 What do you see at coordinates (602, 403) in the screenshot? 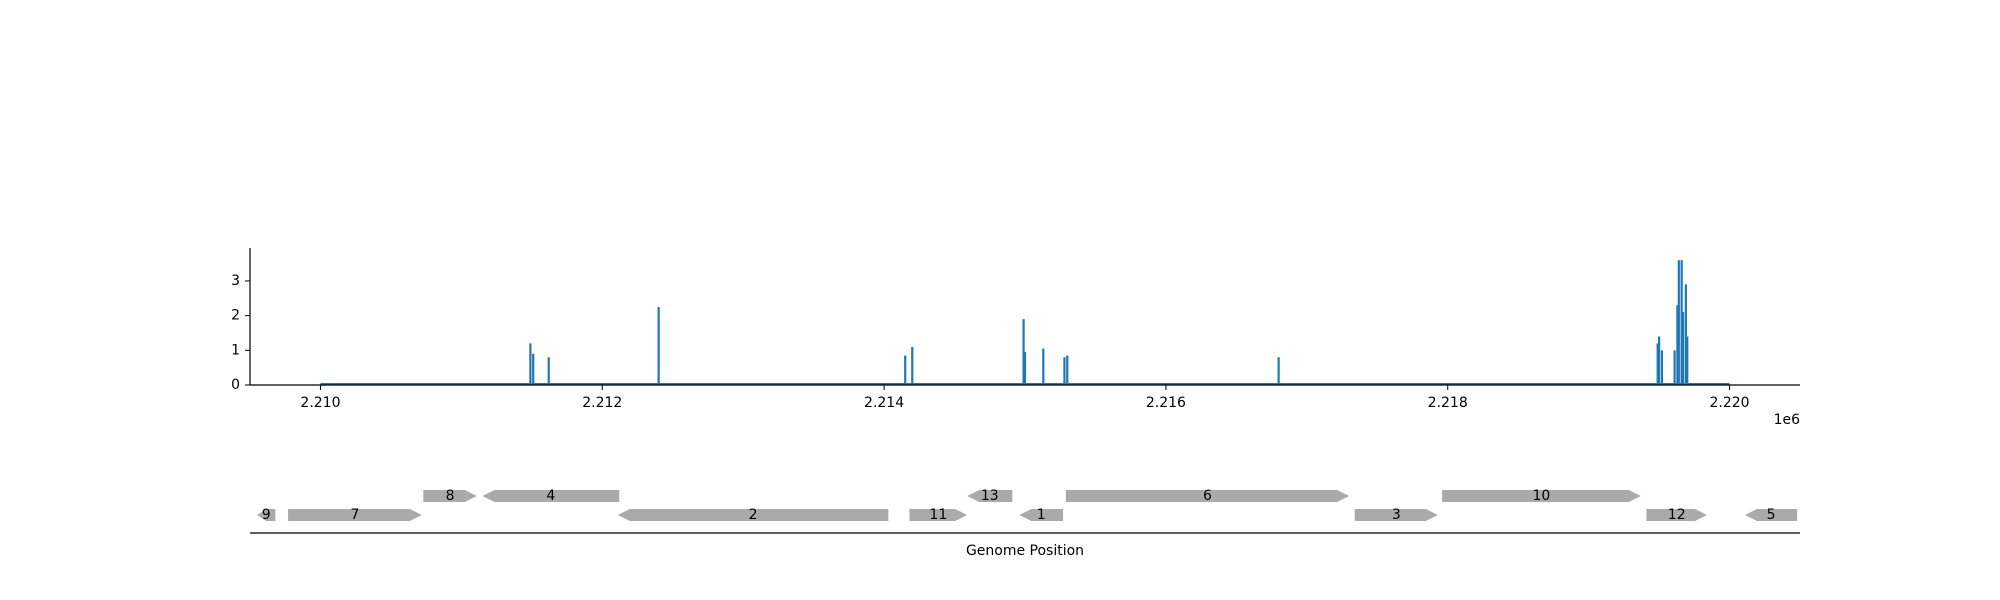
I see `x-tick-label: 2.212` at bounding box center [602, 403].